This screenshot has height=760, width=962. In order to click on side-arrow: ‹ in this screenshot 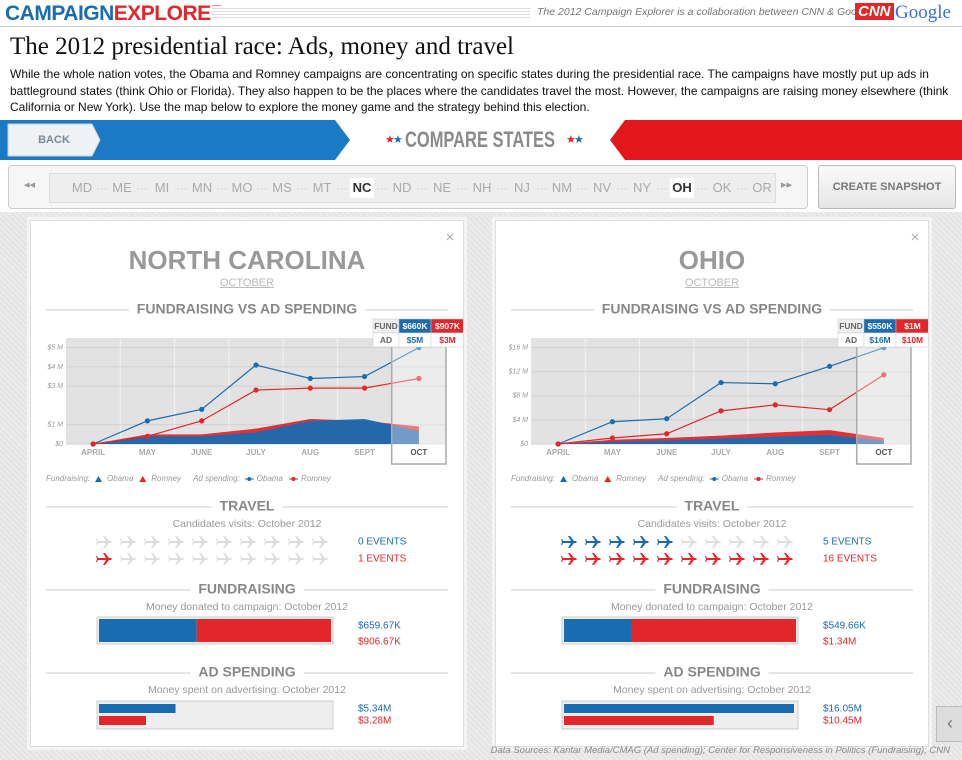, I will do `click(949, 724)`.